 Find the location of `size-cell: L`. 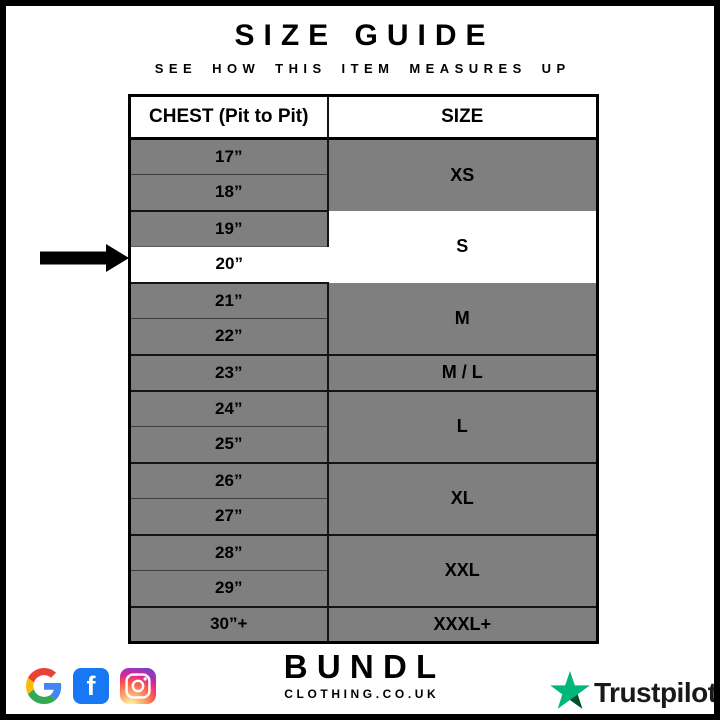

size-cell: L is located at coordinates (462, 426).